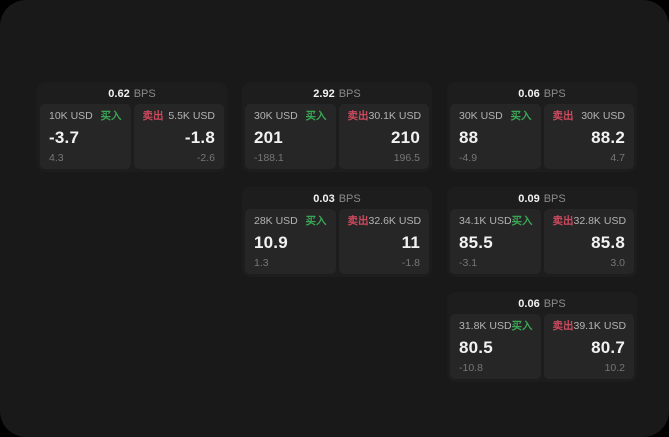 This screenshot has width=669, height=437. I want to click on buy-quote-value: 201, so click(268, 137).